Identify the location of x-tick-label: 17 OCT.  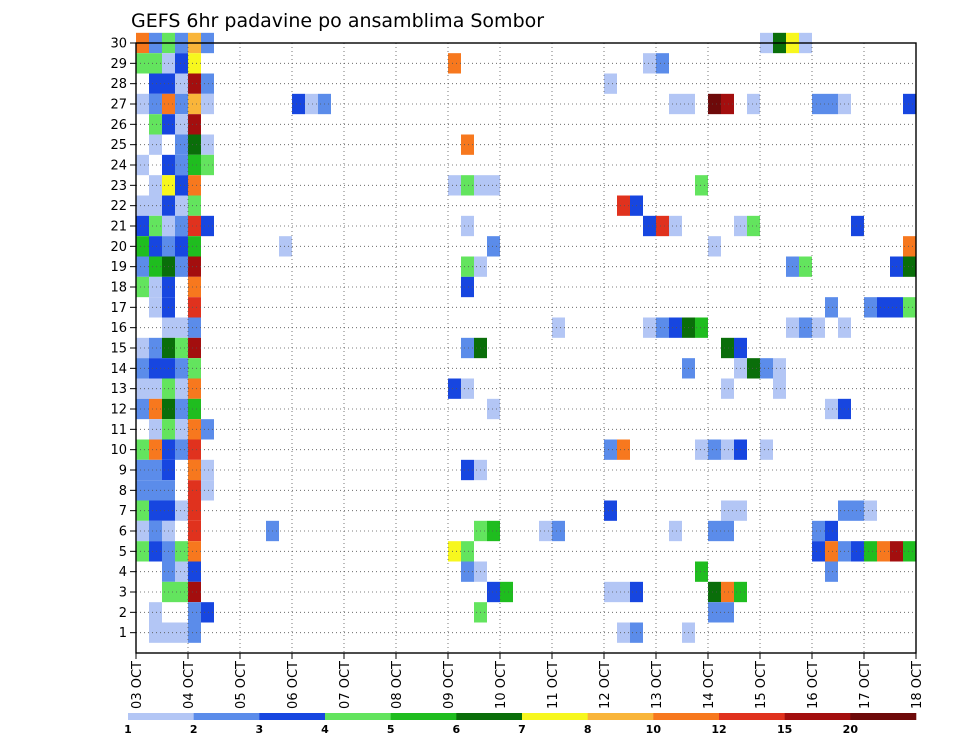
(865, 685).